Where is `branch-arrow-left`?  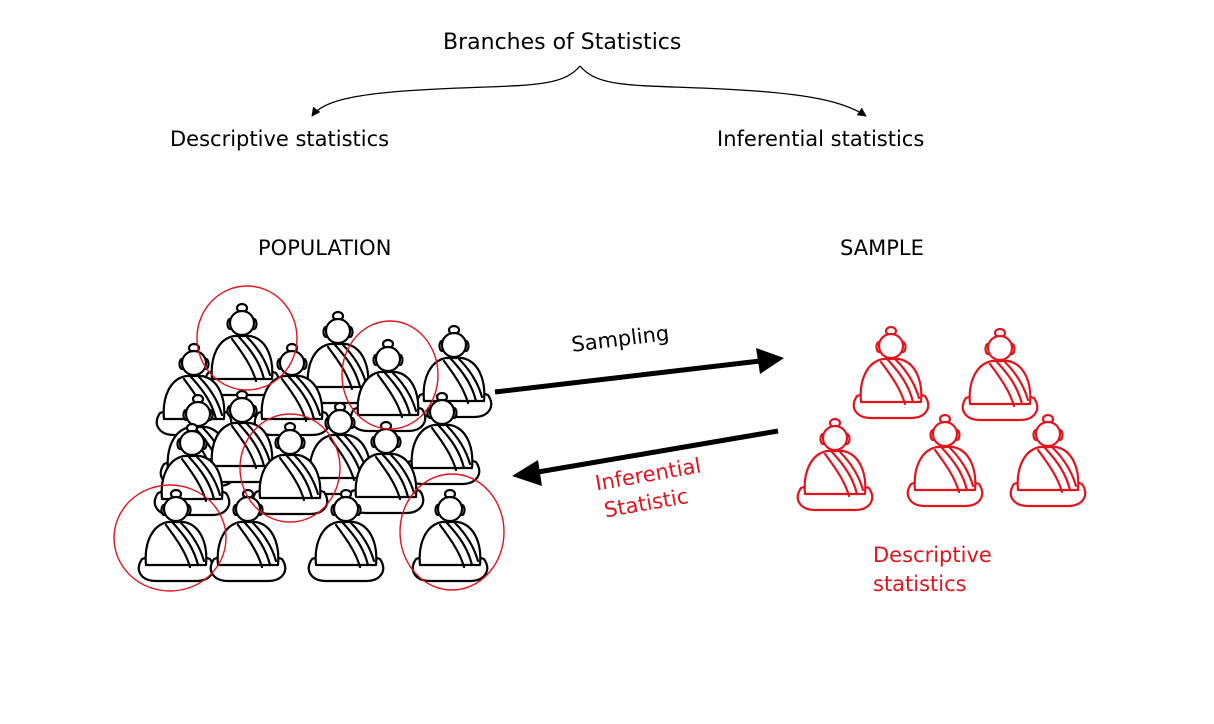
branch-arrow-left is located at coordinates (446, 91).